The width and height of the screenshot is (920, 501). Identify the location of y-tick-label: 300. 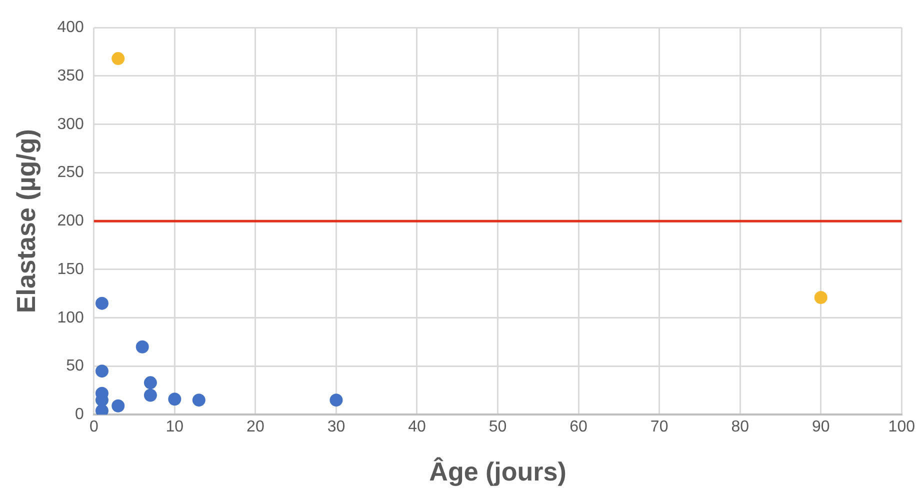
(70, 124).